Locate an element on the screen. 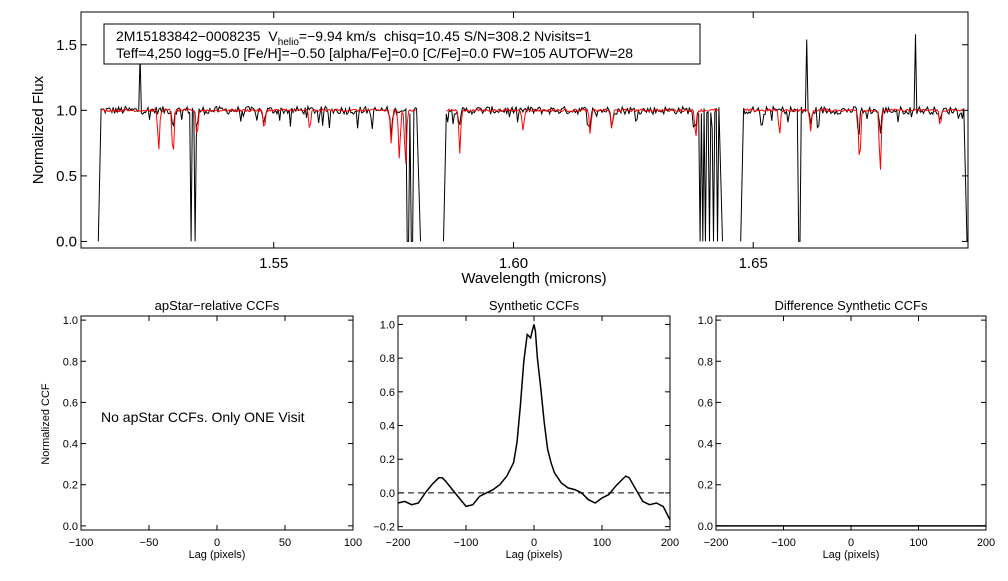 This screenshot has height=581, width=1008. apstar-ccf-annotation: No apStar CCFs. Only ONE Visit is located at coordinates (203, 417).